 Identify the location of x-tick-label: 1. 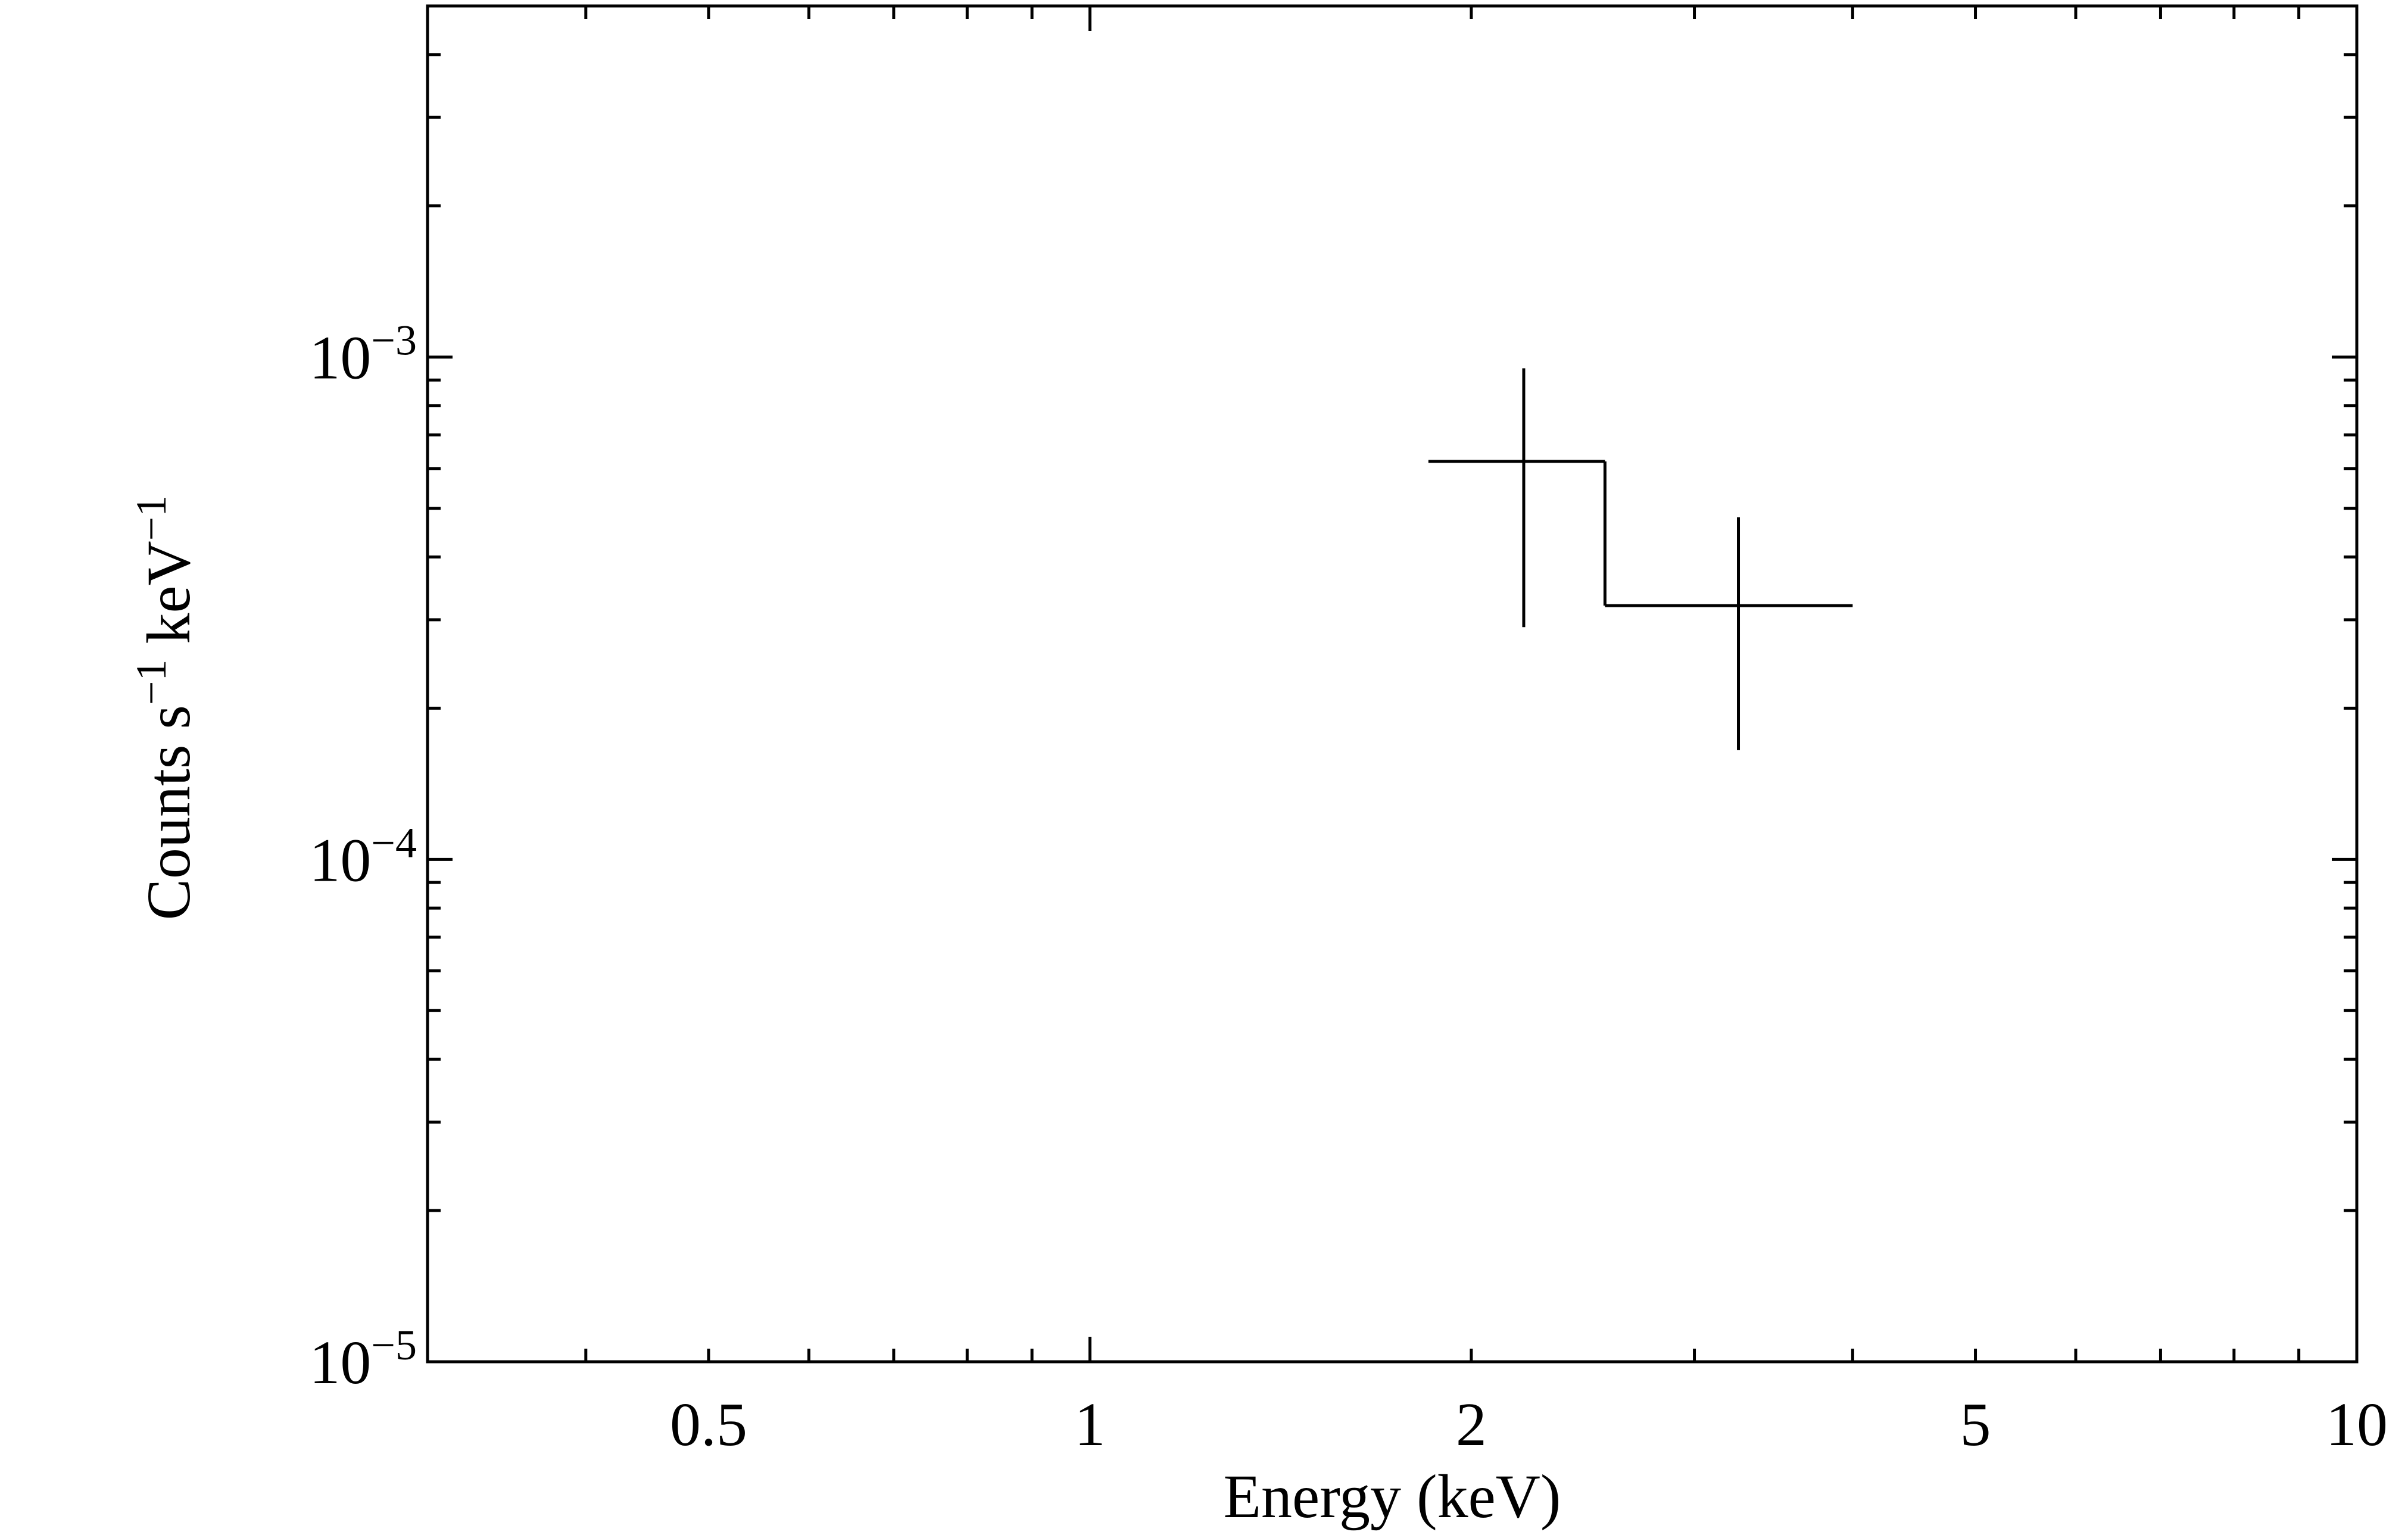
(1089, 1424).